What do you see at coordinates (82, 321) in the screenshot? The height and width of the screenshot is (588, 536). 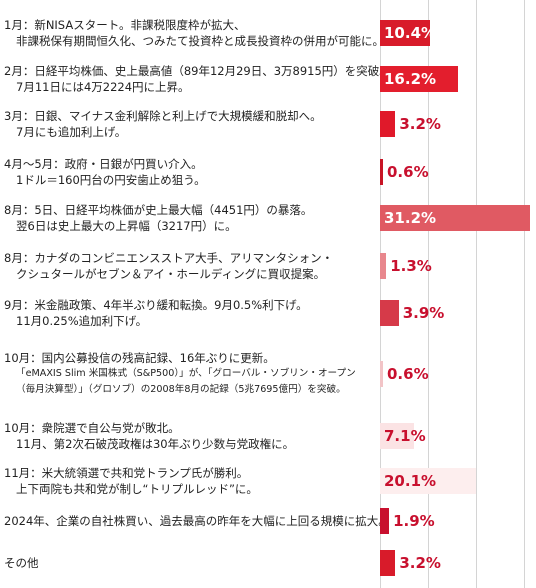 I see `row-label-line: 11月0.25%追加利下げ。` at bounding box center [82, 321].